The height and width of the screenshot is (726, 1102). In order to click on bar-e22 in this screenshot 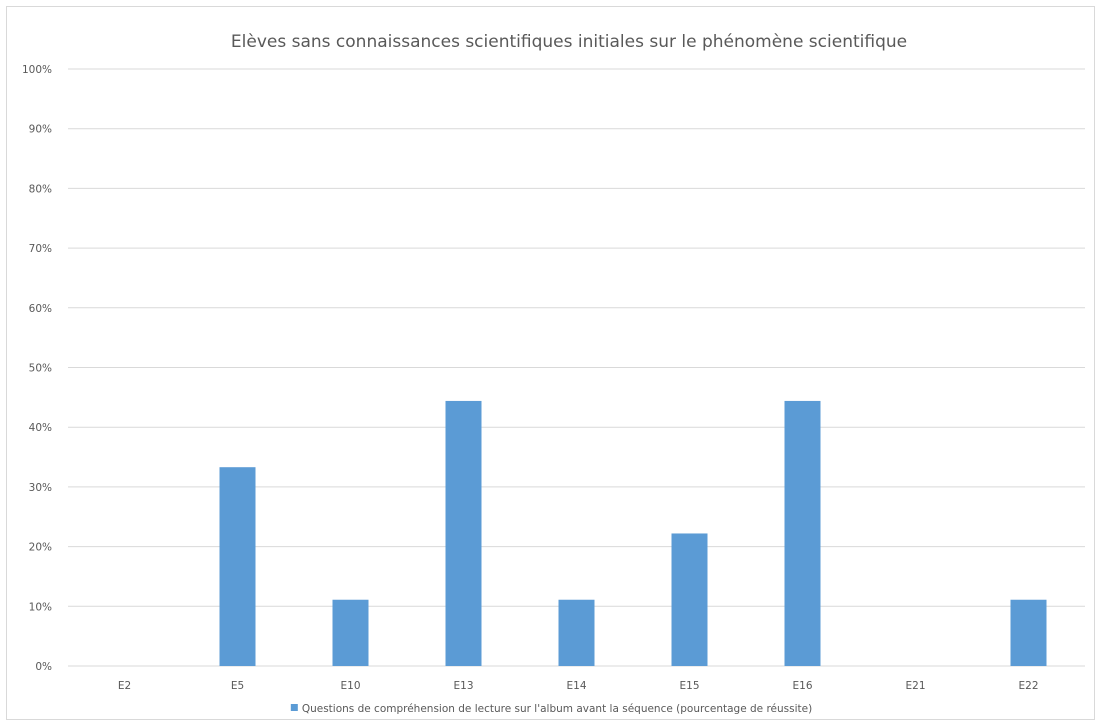, I will do `click(1028, 632)`.